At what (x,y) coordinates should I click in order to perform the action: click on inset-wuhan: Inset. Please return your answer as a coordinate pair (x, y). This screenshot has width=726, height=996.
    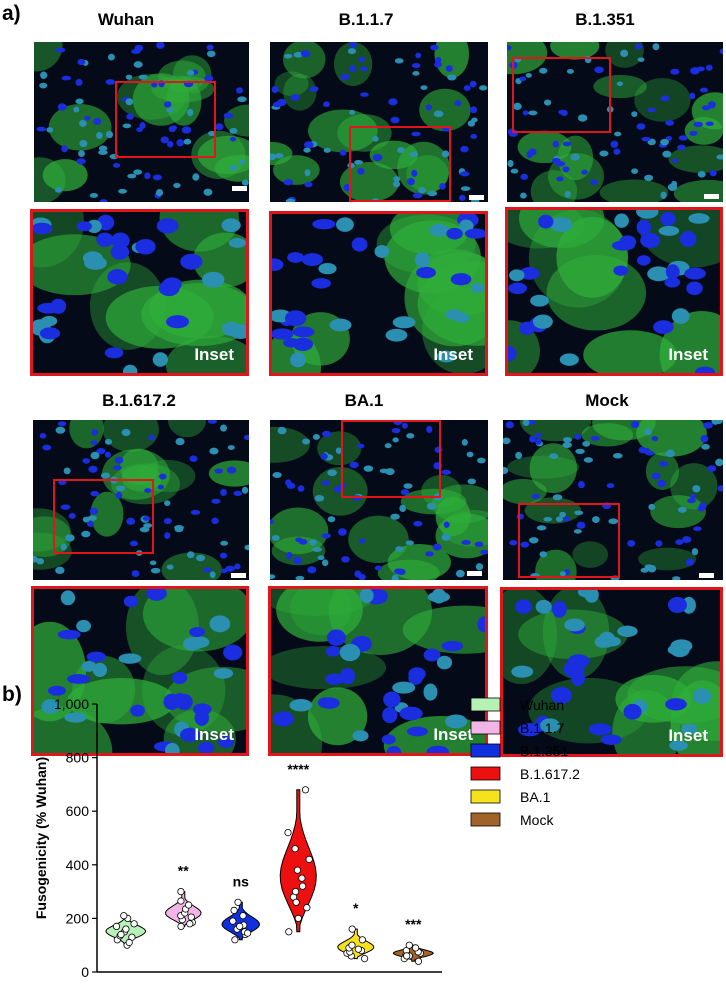
    Looking at the image, I should click on (139, 292).